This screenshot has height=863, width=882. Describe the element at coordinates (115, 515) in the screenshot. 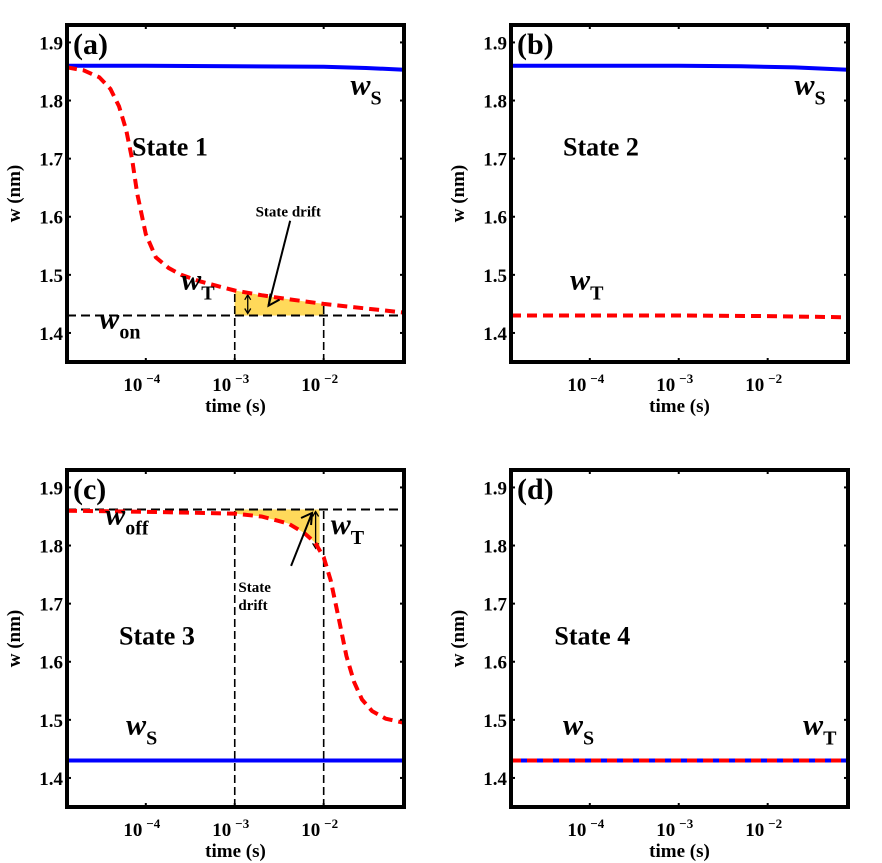

I see `woff-label-symbol: w` at that location.